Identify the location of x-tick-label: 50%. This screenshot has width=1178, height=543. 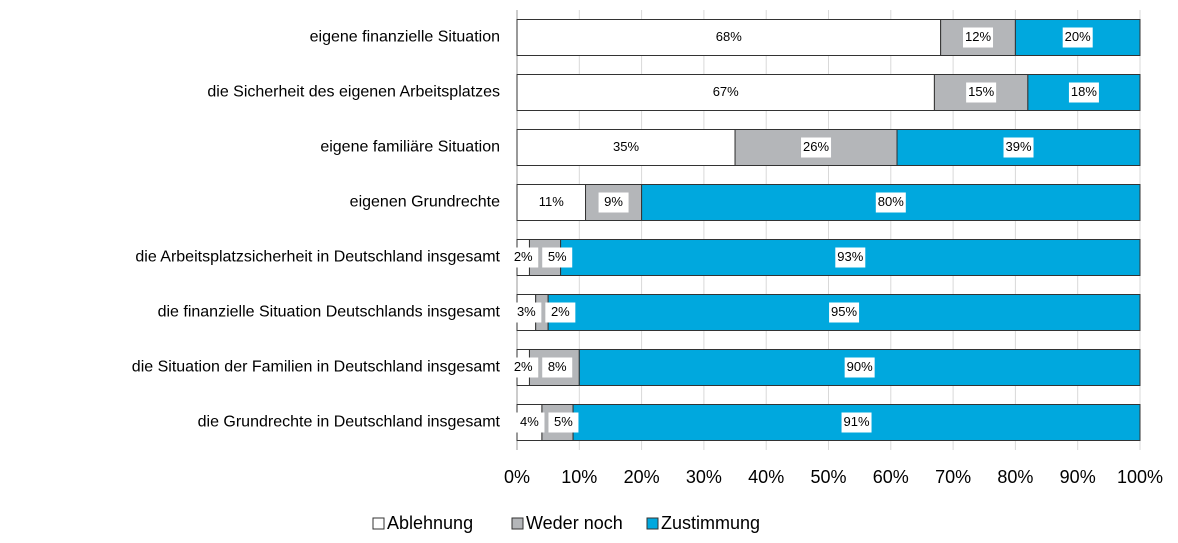
(828, 477).